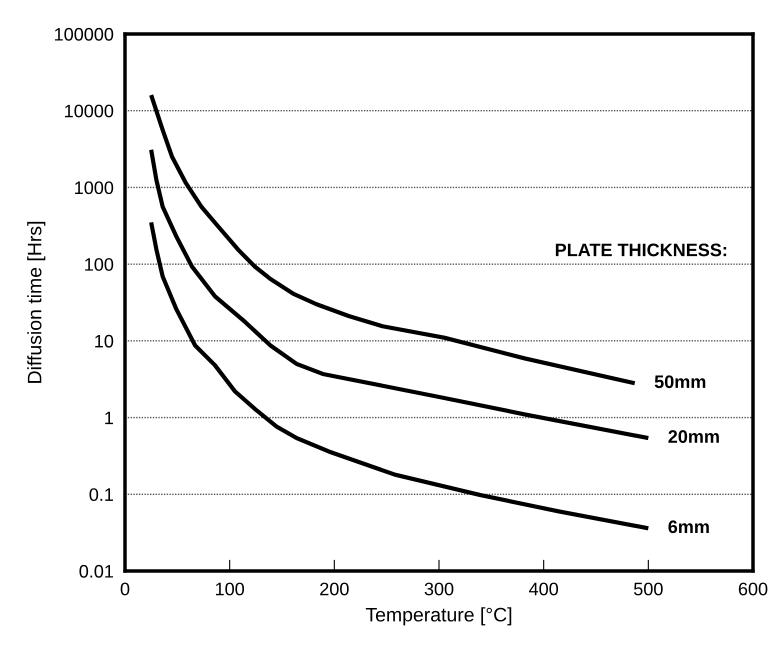 The width and height of the screenshot is (778, 671). I want to click on x-tick-label: 200, so click(334, 589).